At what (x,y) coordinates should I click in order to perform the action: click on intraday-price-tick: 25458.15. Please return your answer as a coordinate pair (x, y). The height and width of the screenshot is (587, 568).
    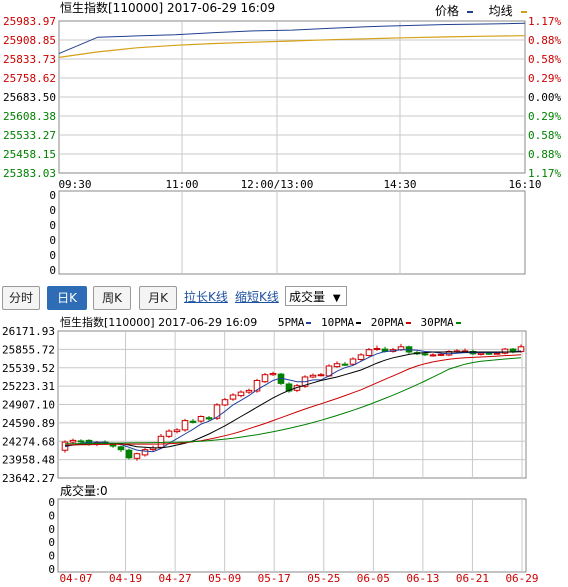
    Looking at the image, I should click on (29, 154).